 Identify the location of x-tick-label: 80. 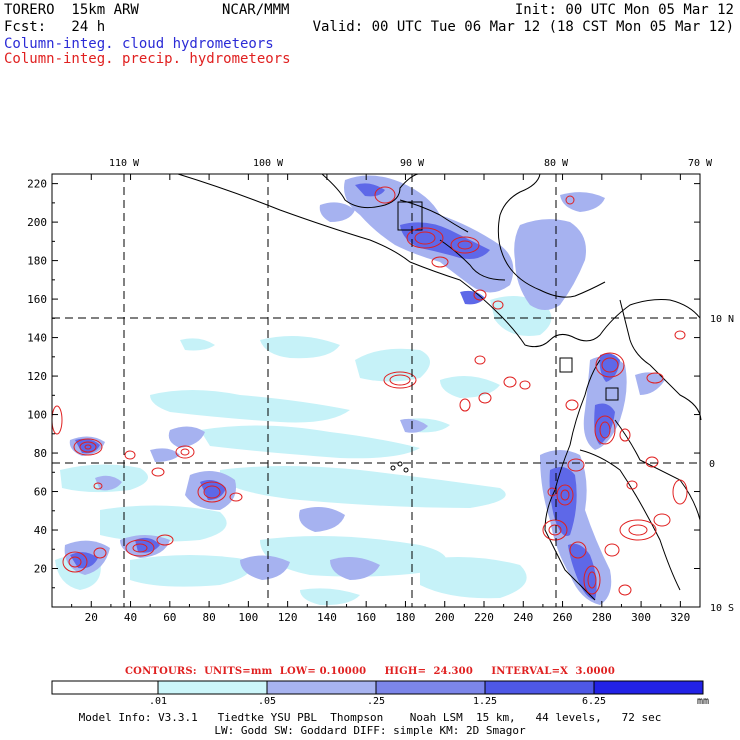
(208, 617).